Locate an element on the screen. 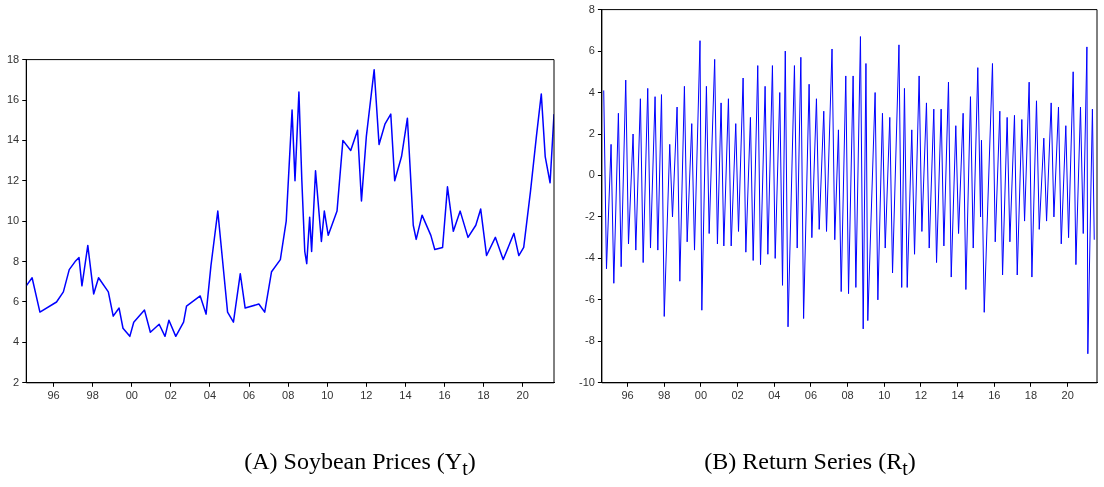 Image resolution: width=1104 pixels, height=487 pixels. y-tick-label: 12 is located at coordinates (13, 179).